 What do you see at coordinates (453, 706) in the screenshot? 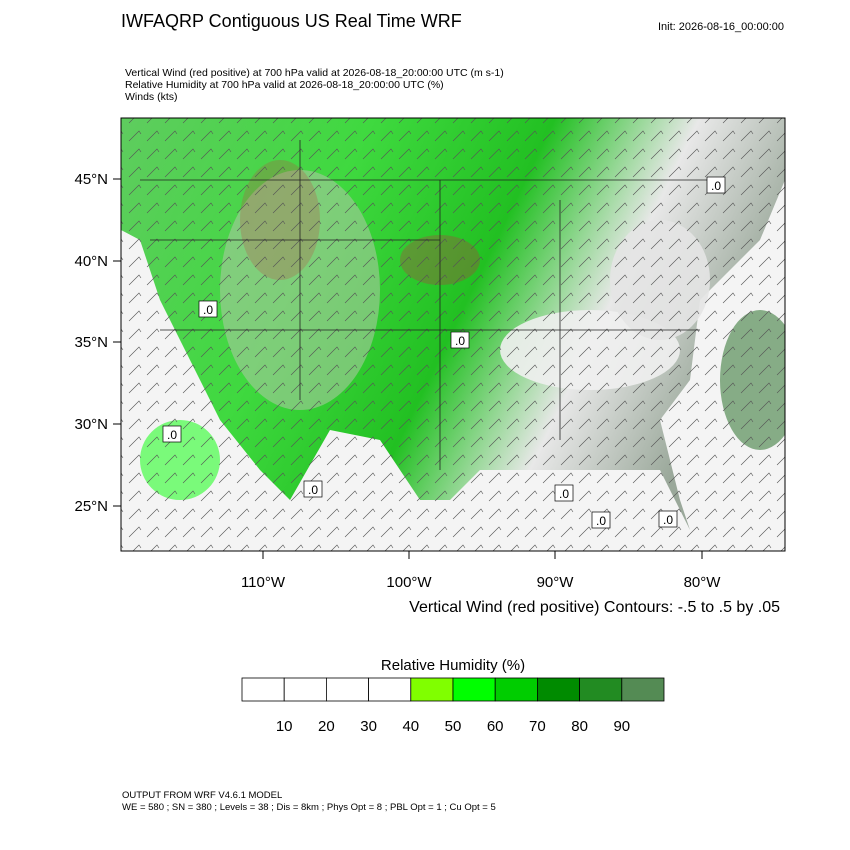
I see `colorbar: 10 20 30 40 50 60 70 80 90` at bounding box center [453, 706].